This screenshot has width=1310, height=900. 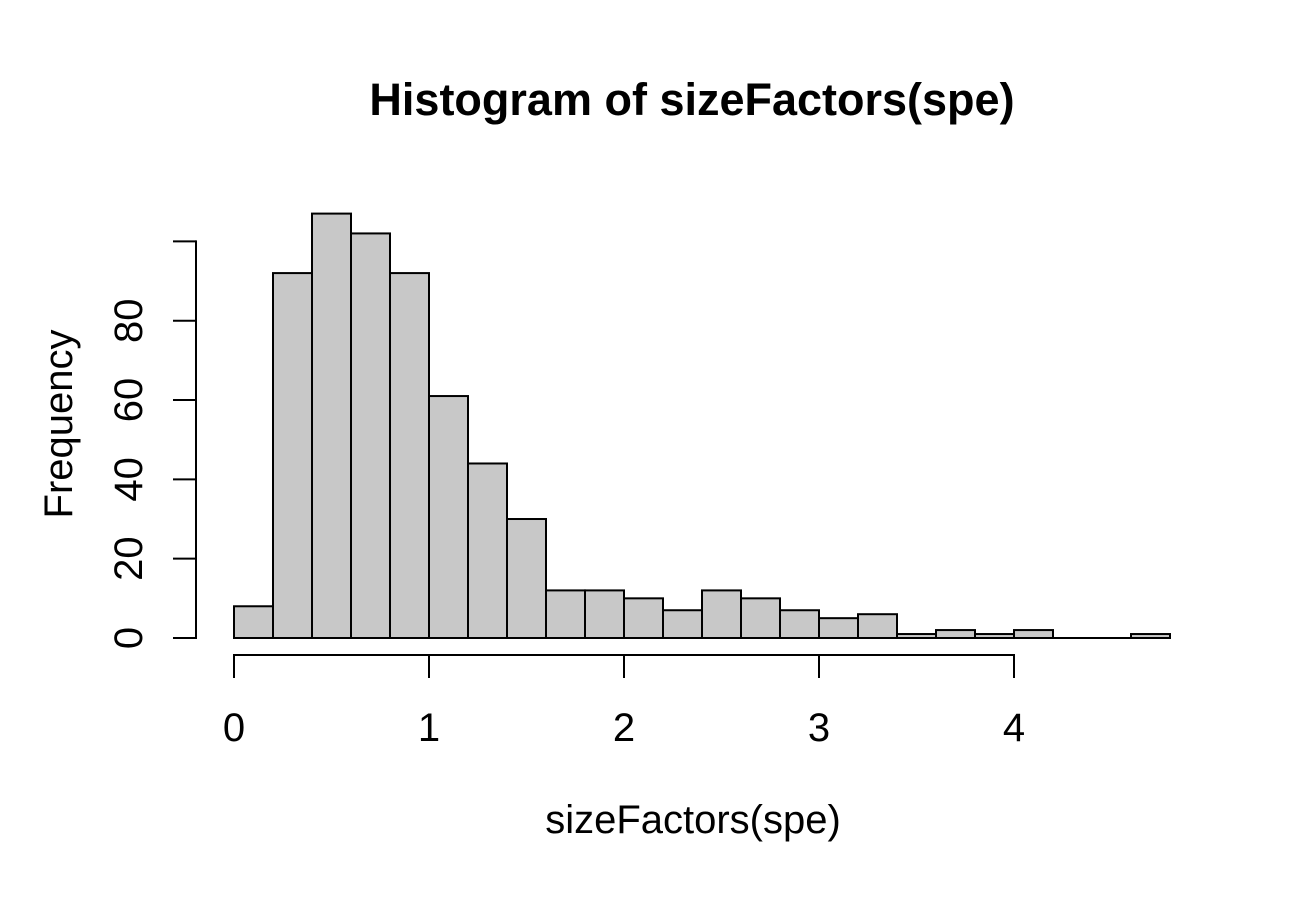 I want to click on x-tick-label: 1, so click(x=429, y=728).